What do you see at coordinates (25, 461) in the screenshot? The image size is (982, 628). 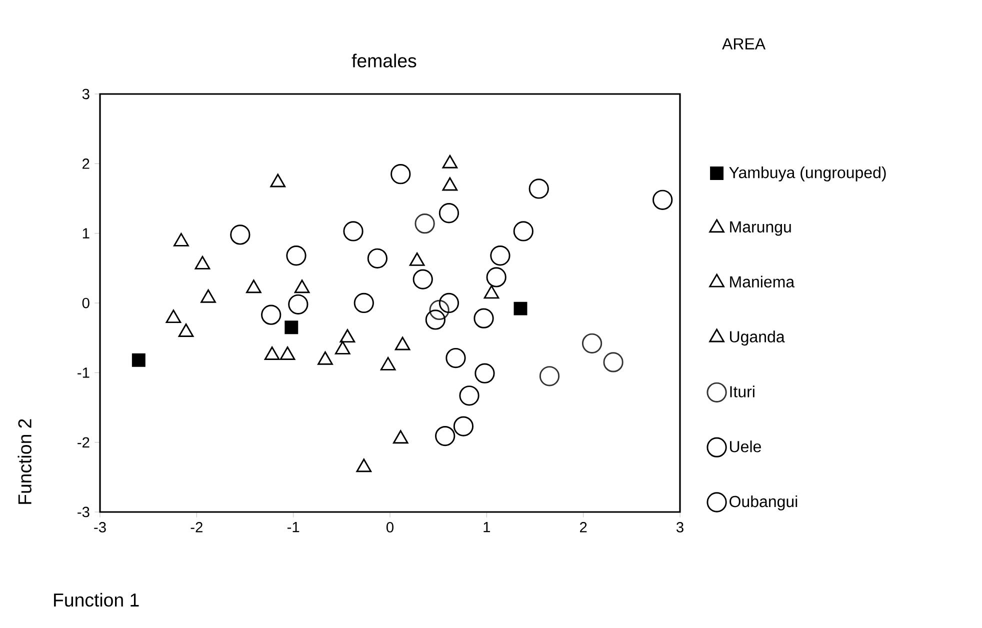 I see `y-axis-title: Function 2` at bounding box center [25, 461].